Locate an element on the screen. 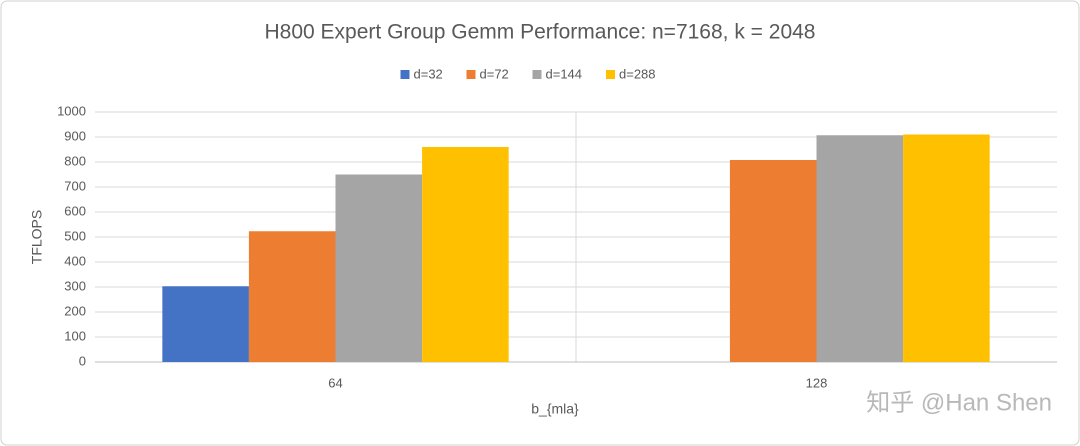  y-tick-label: 100 is located at coordinates (75, 335).